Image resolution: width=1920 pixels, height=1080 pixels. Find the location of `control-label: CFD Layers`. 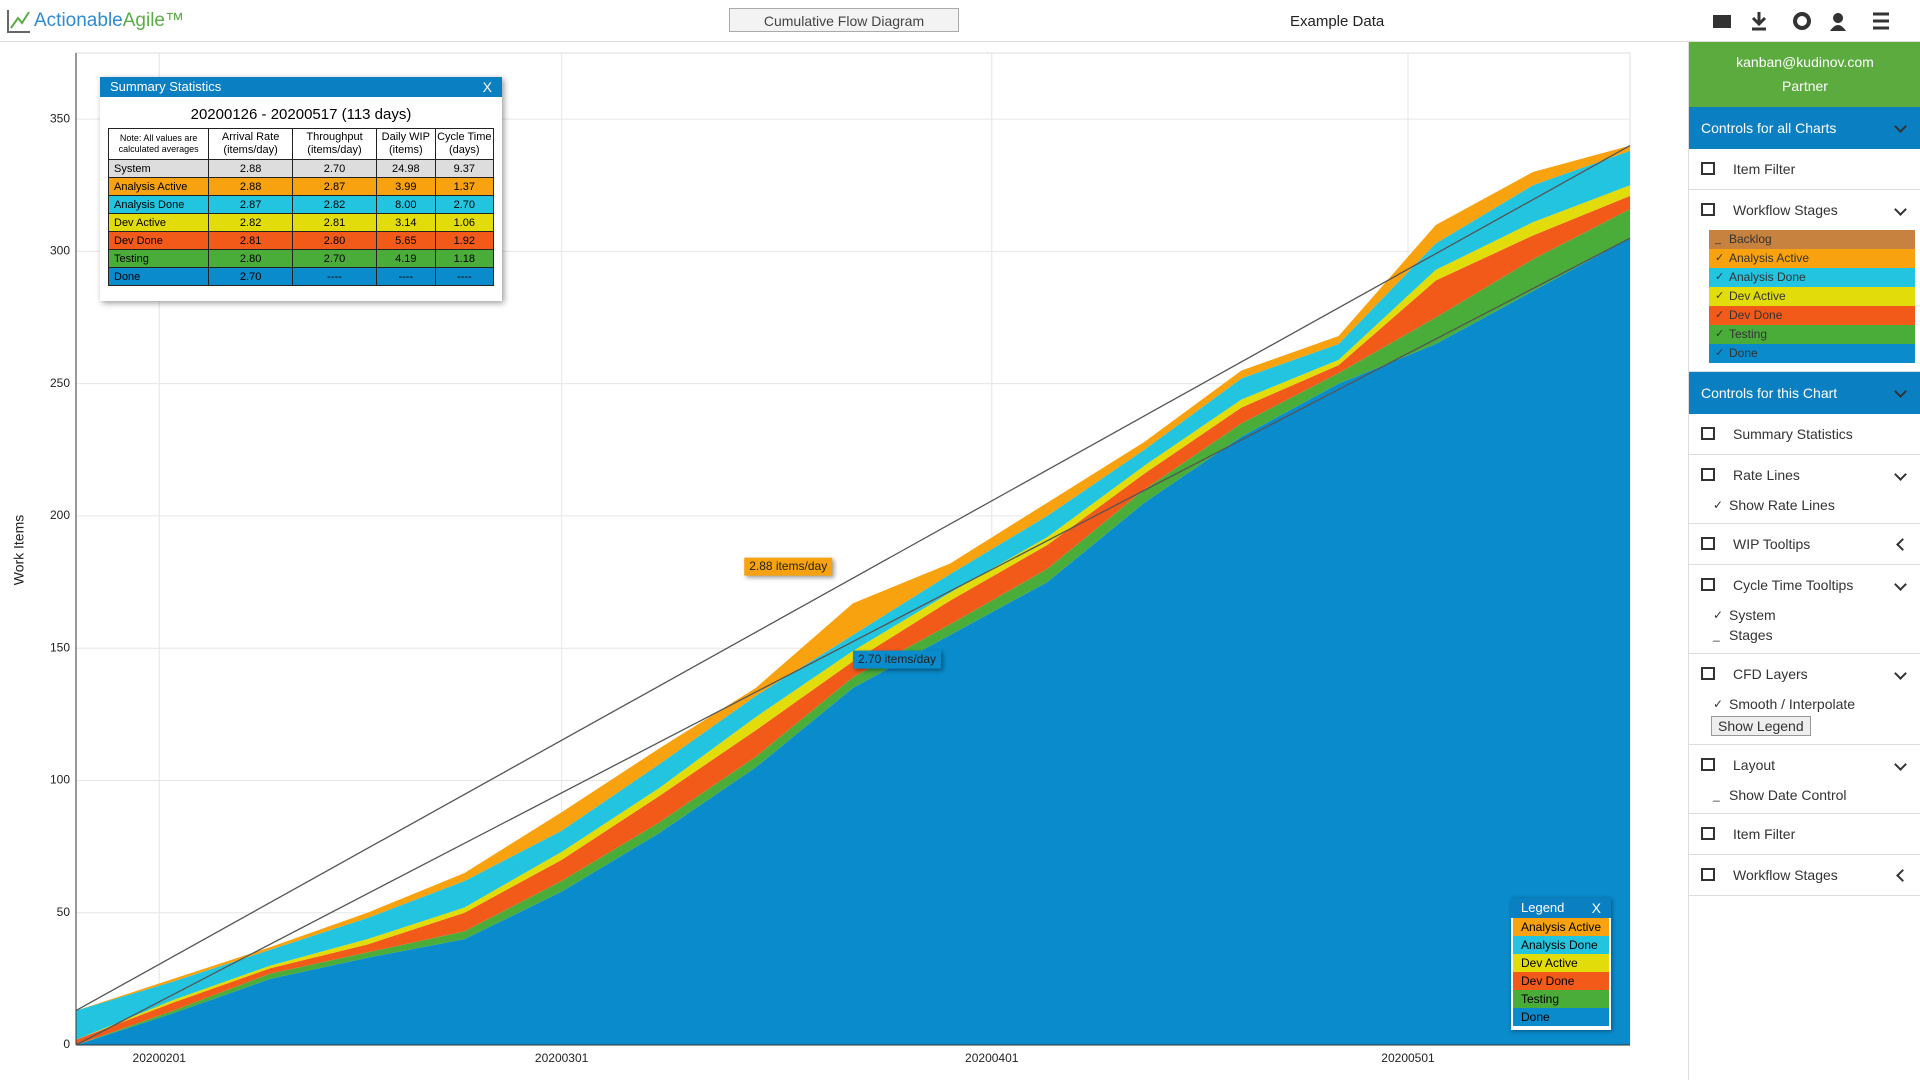

control-label: CFD Layers is located at coordinates (1804, 674).